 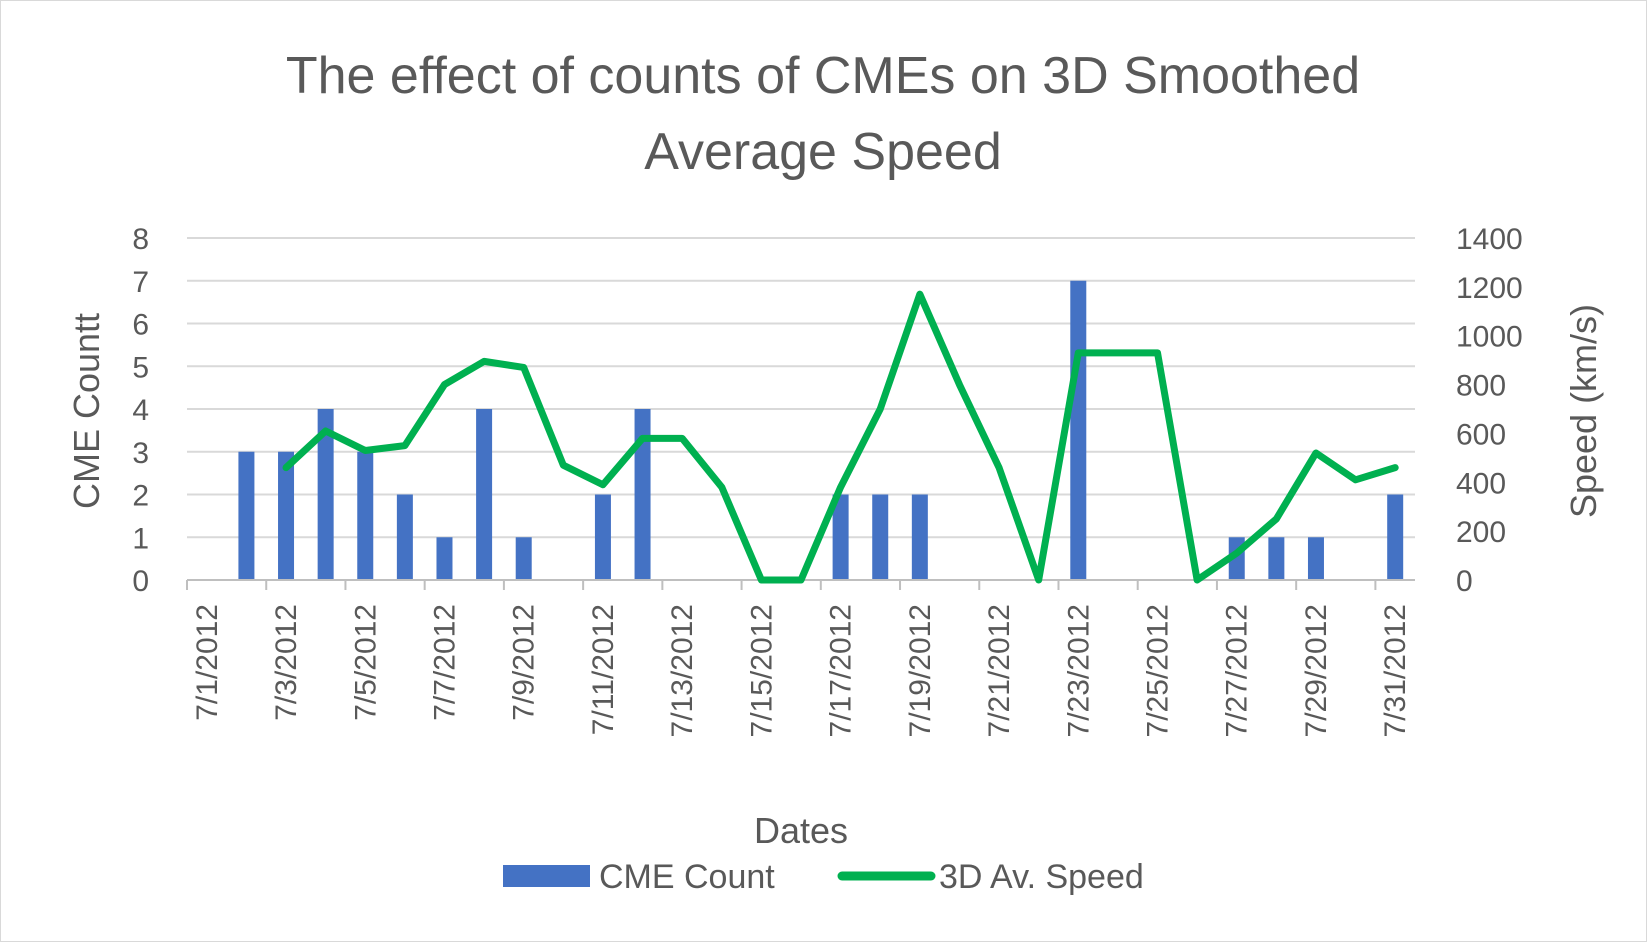 What do you see at coordinates (444, 558) in the screenshot?
I see `bar-7/7/2012` at bounding box center [444, 558].